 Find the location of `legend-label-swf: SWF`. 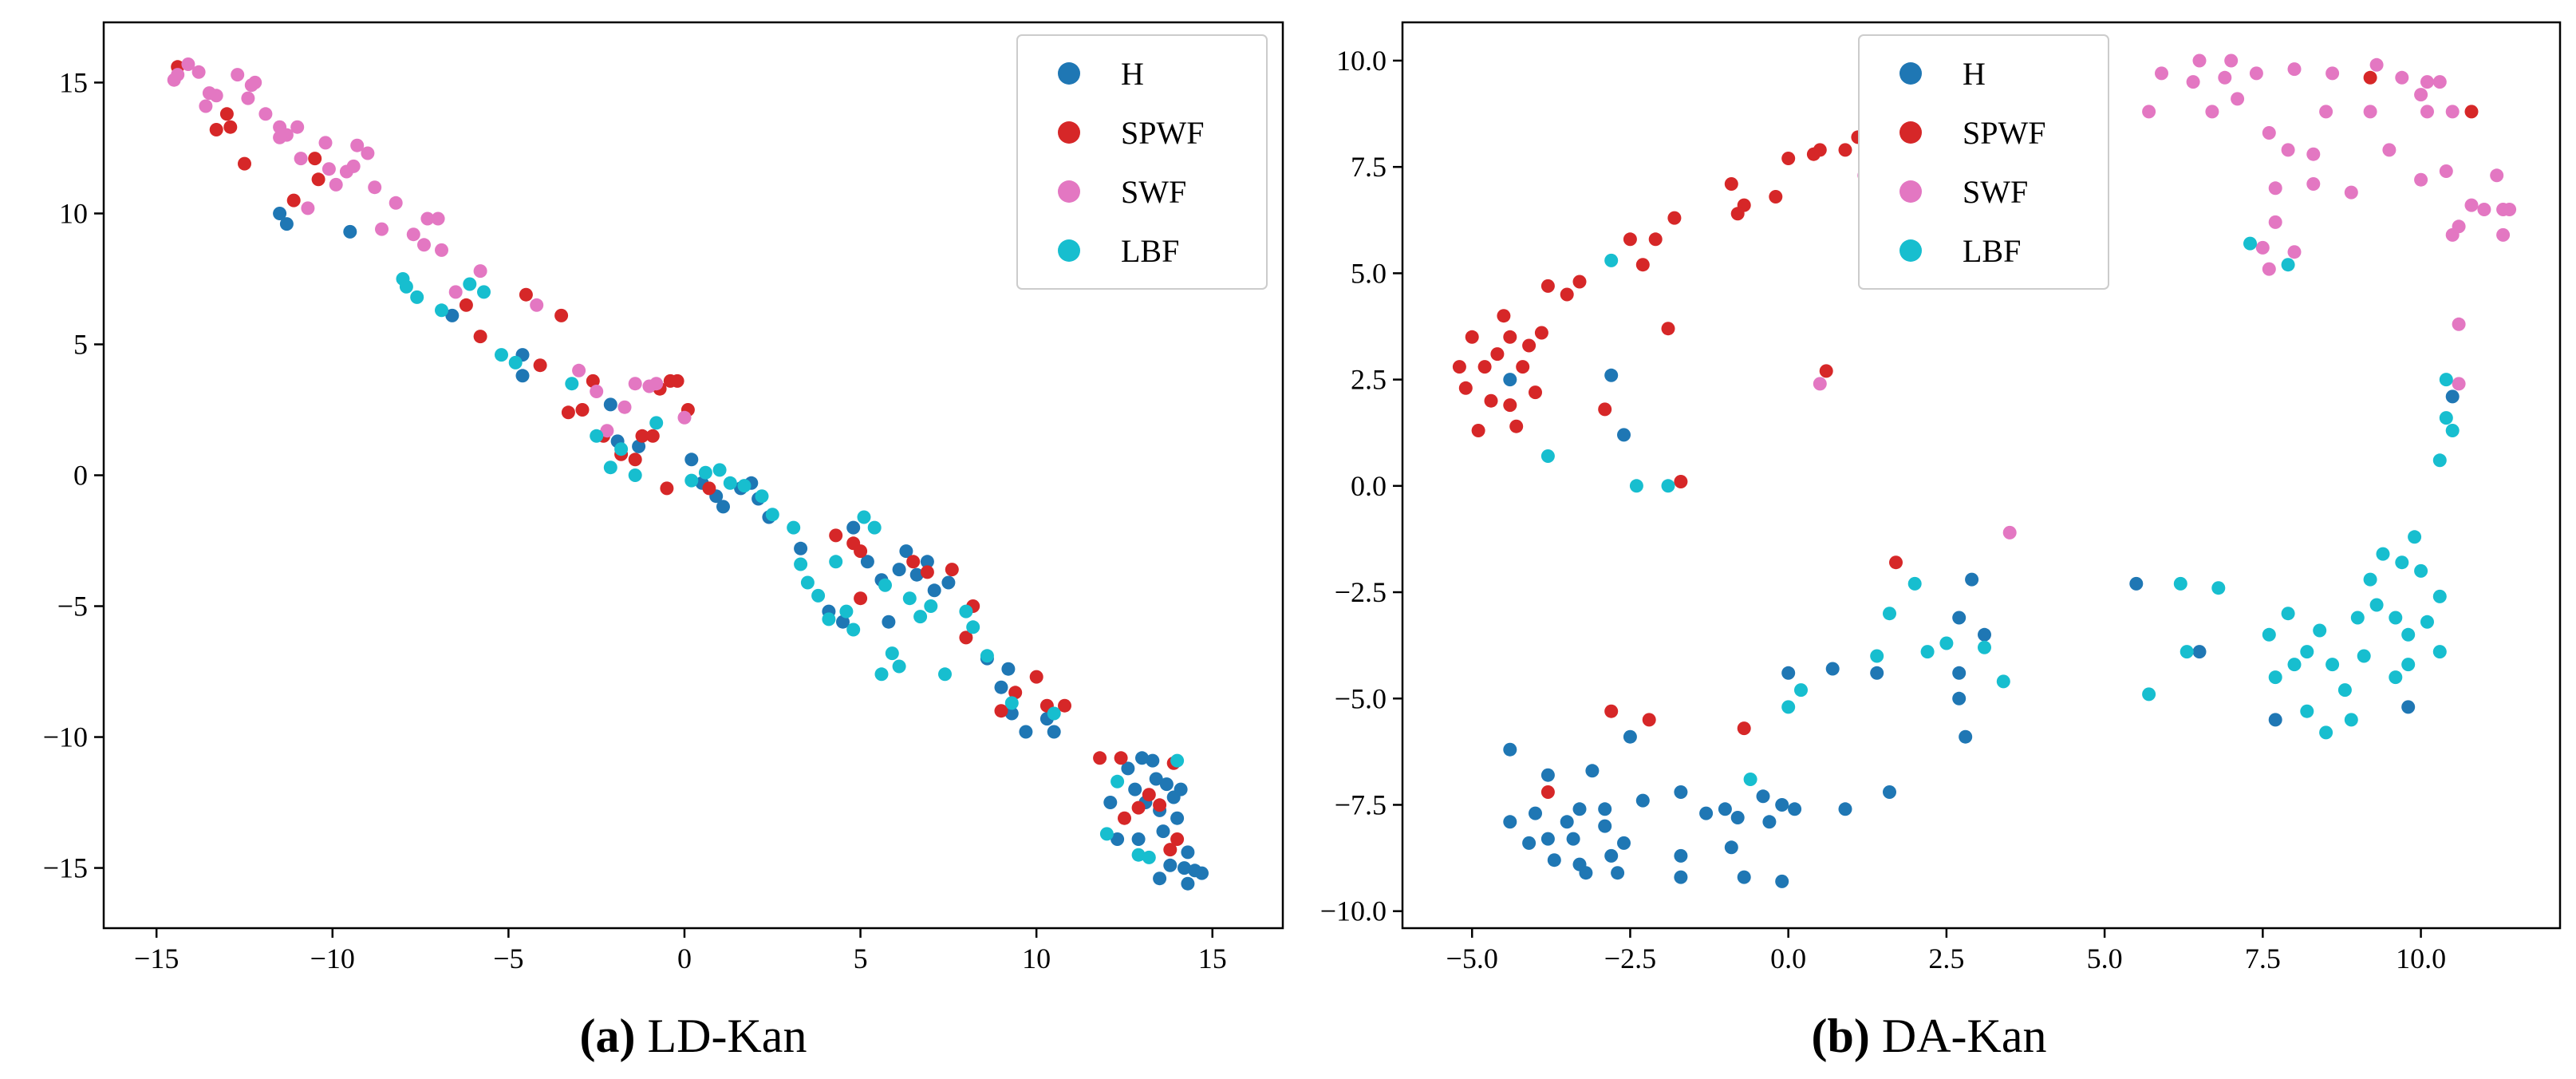

legend-label-swf: SWF is located at coordinates (1996, 192).